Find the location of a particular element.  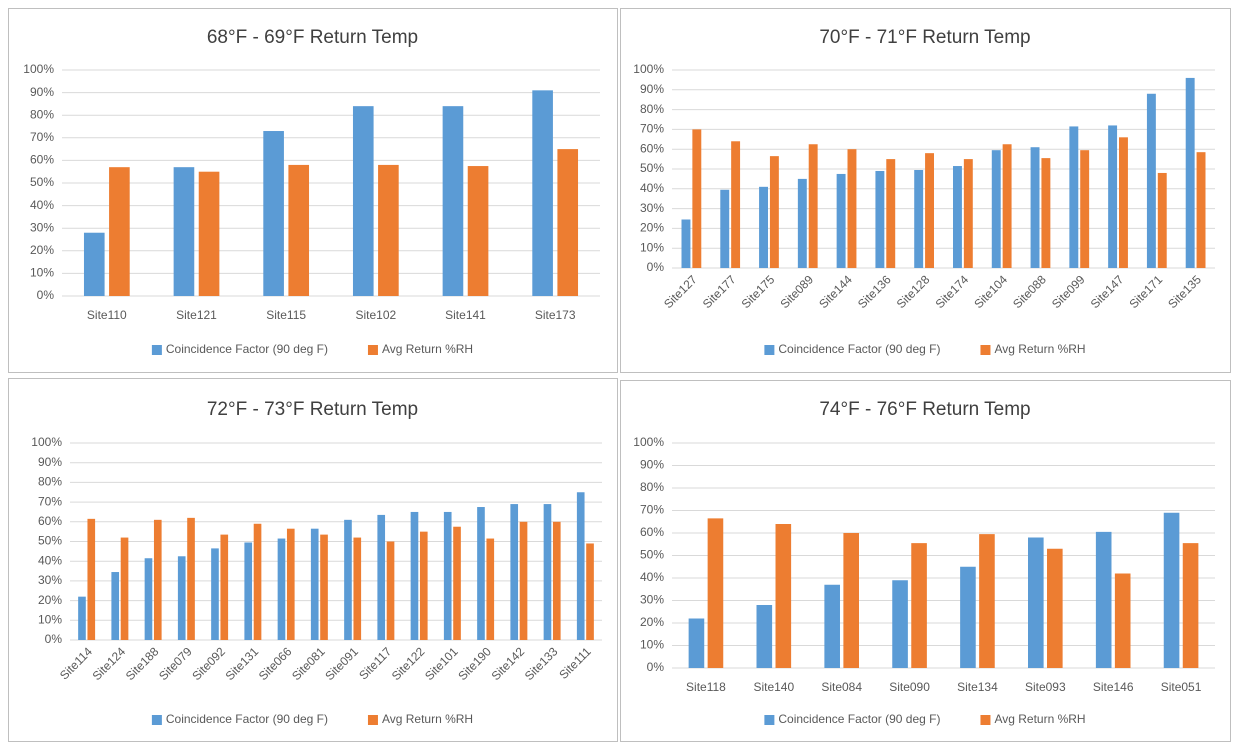

x-tick-label: Site093 is located at coordinates (1045, 687).